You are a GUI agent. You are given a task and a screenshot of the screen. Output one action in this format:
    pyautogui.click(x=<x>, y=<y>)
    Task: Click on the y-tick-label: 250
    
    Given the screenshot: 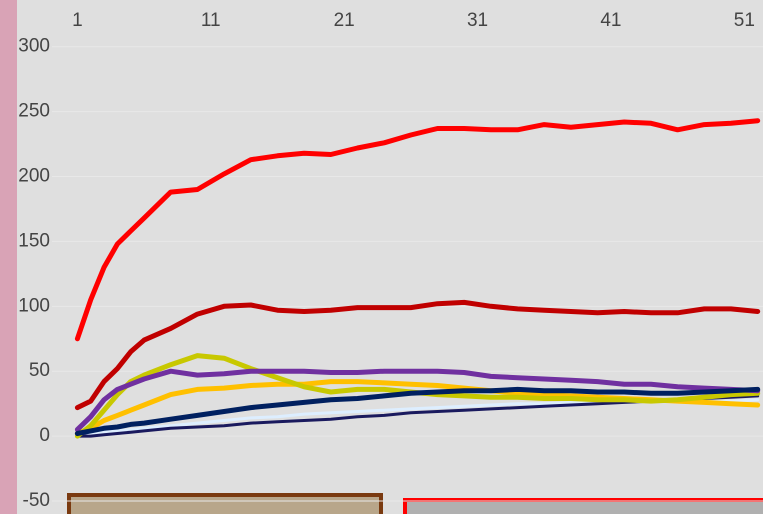 What is the action you would take?
    pyautogui.click(x=34, y=111)
    